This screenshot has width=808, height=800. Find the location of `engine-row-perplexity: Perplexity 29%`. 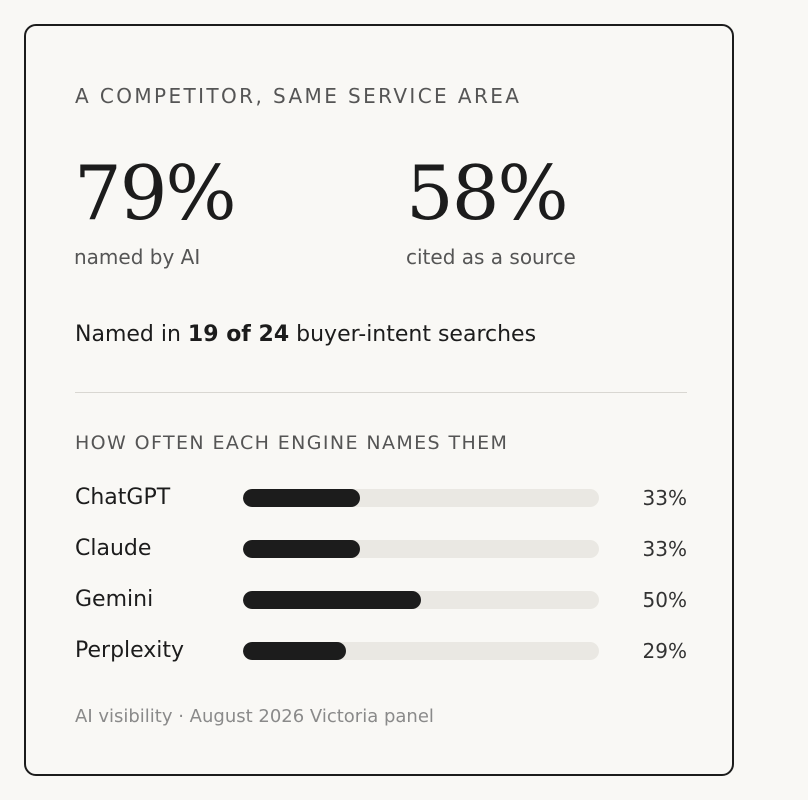

engine-row-perplexity: Perplexity 29% is located at coordinates (381, 660).